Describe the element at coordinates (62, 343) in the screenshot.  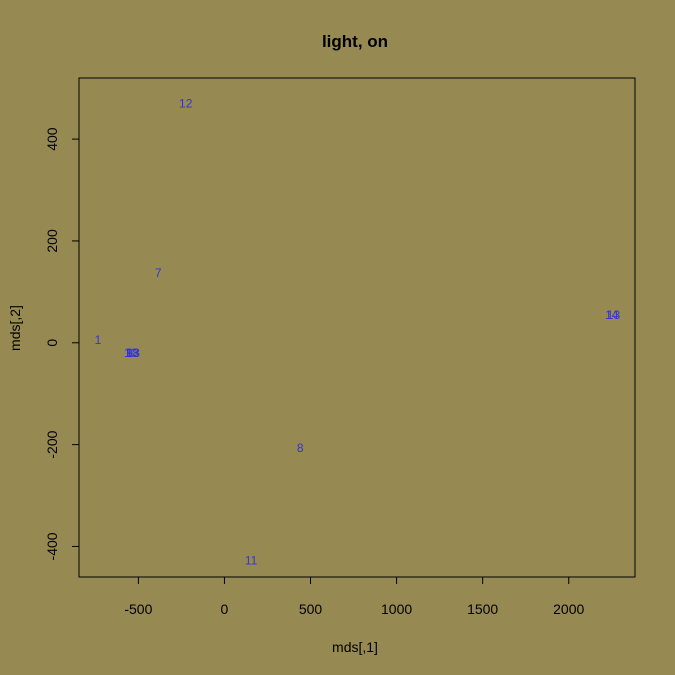
I see `y-axis: -400 -200 0 200 400` at that location.